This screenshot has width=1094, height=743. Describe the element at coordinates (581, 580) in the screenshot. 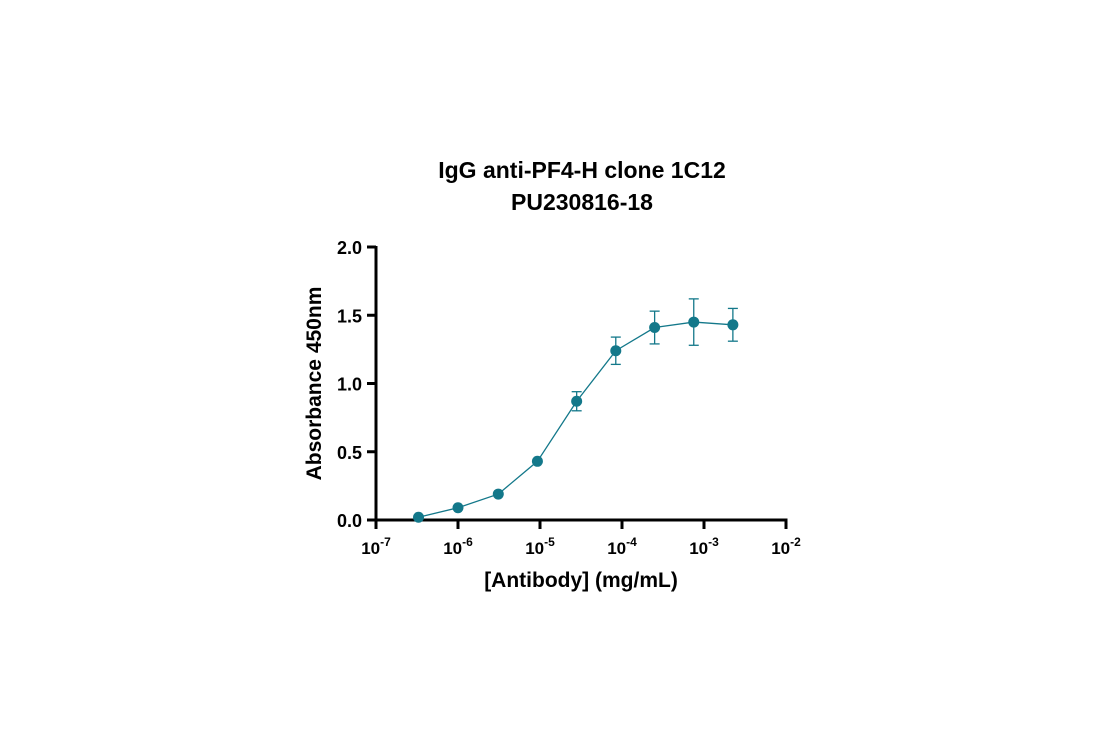

I see `x-axis-label: [Antibody] (mg/mL)` at that location.